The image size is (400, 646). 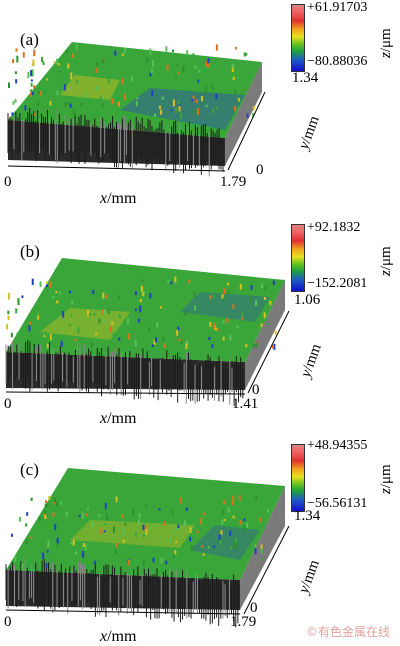 I want to click on y-max-tick: 1.06, so click(x=307, y=300).